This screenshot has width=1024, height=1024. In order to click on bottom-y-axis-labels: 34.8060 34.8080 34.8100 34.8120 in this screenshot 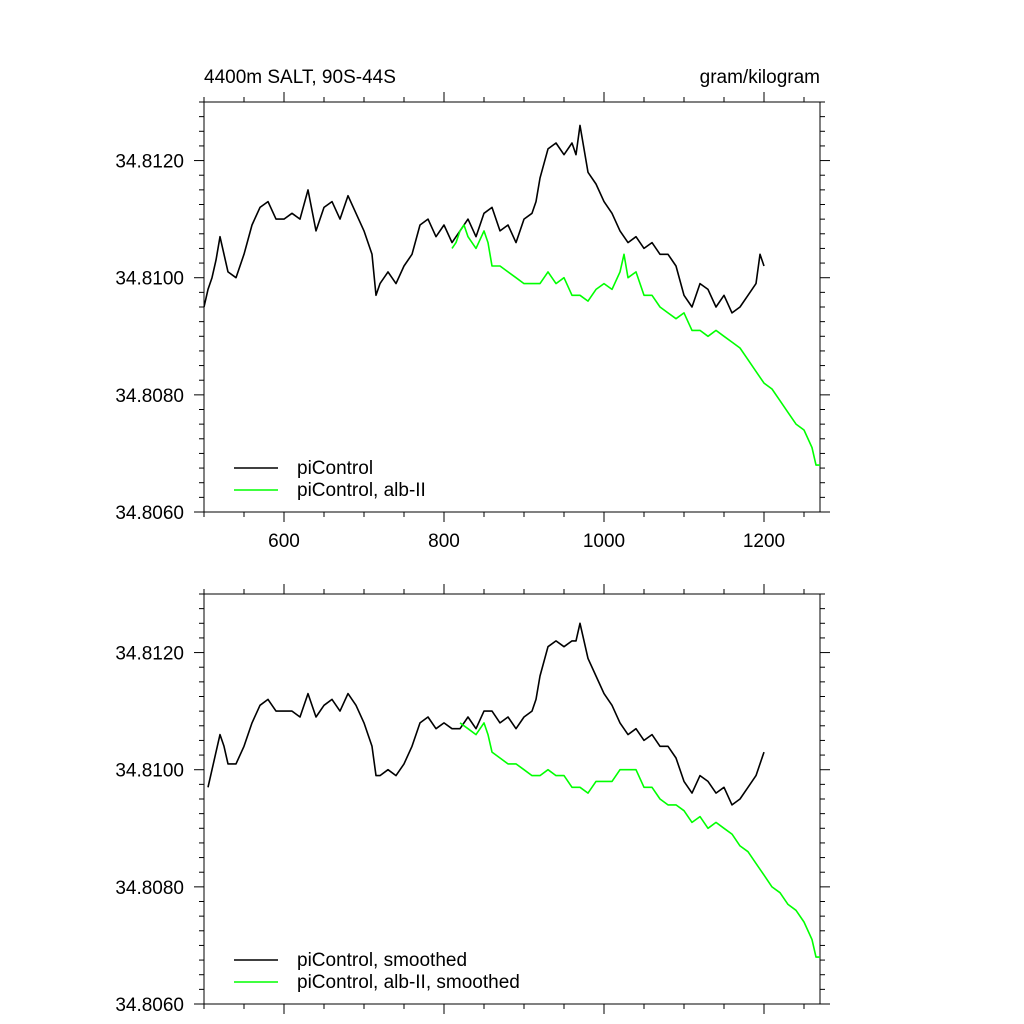, I will do `click(149, 830)`.